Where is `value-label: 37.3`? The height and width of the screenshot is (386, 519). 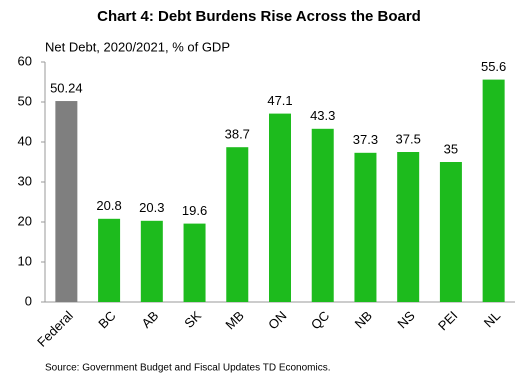 value-label: 37.3 is located at coordinates (365, 139).